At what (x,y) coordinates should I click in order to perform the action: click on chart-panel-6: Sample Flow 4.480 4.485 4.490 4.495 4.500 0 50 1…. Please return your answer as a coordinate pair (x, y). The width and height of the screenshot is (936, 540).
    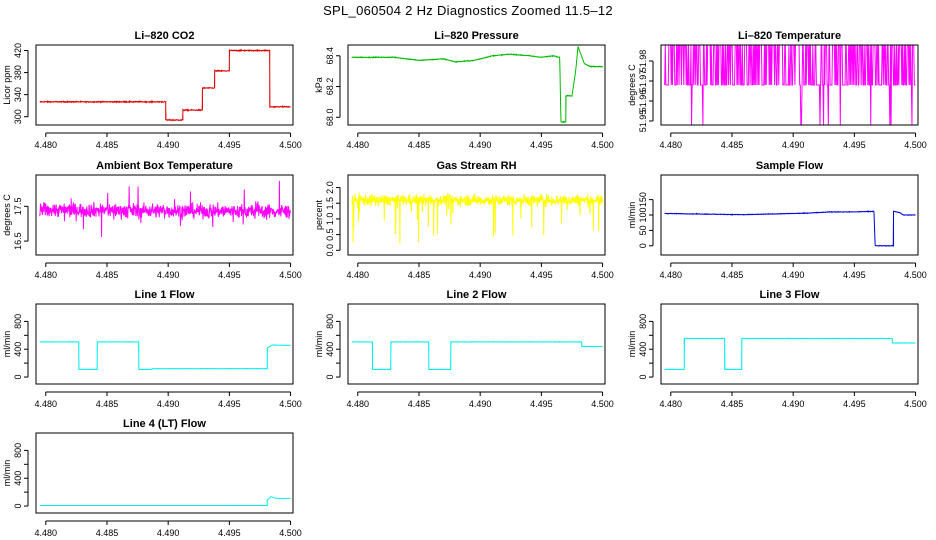
    Looking at the image, I should click on (777, 220).